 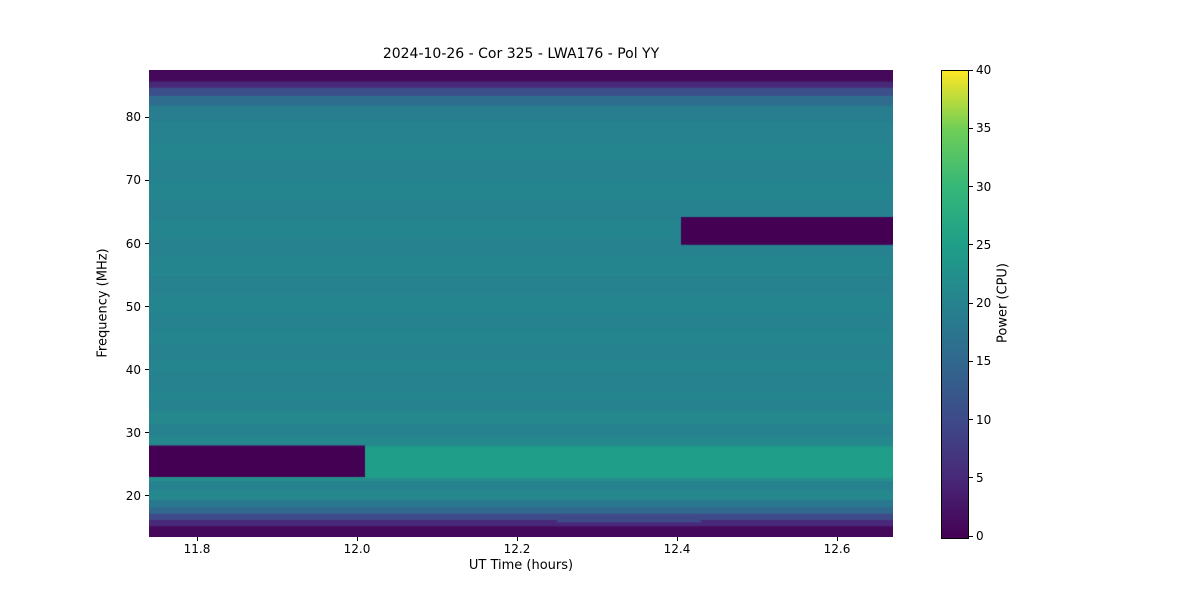 What do you see at coordinates (517, 549) in the screenshot?
I see `x-tick-label: 12.2` at bounding box center [517, 549].